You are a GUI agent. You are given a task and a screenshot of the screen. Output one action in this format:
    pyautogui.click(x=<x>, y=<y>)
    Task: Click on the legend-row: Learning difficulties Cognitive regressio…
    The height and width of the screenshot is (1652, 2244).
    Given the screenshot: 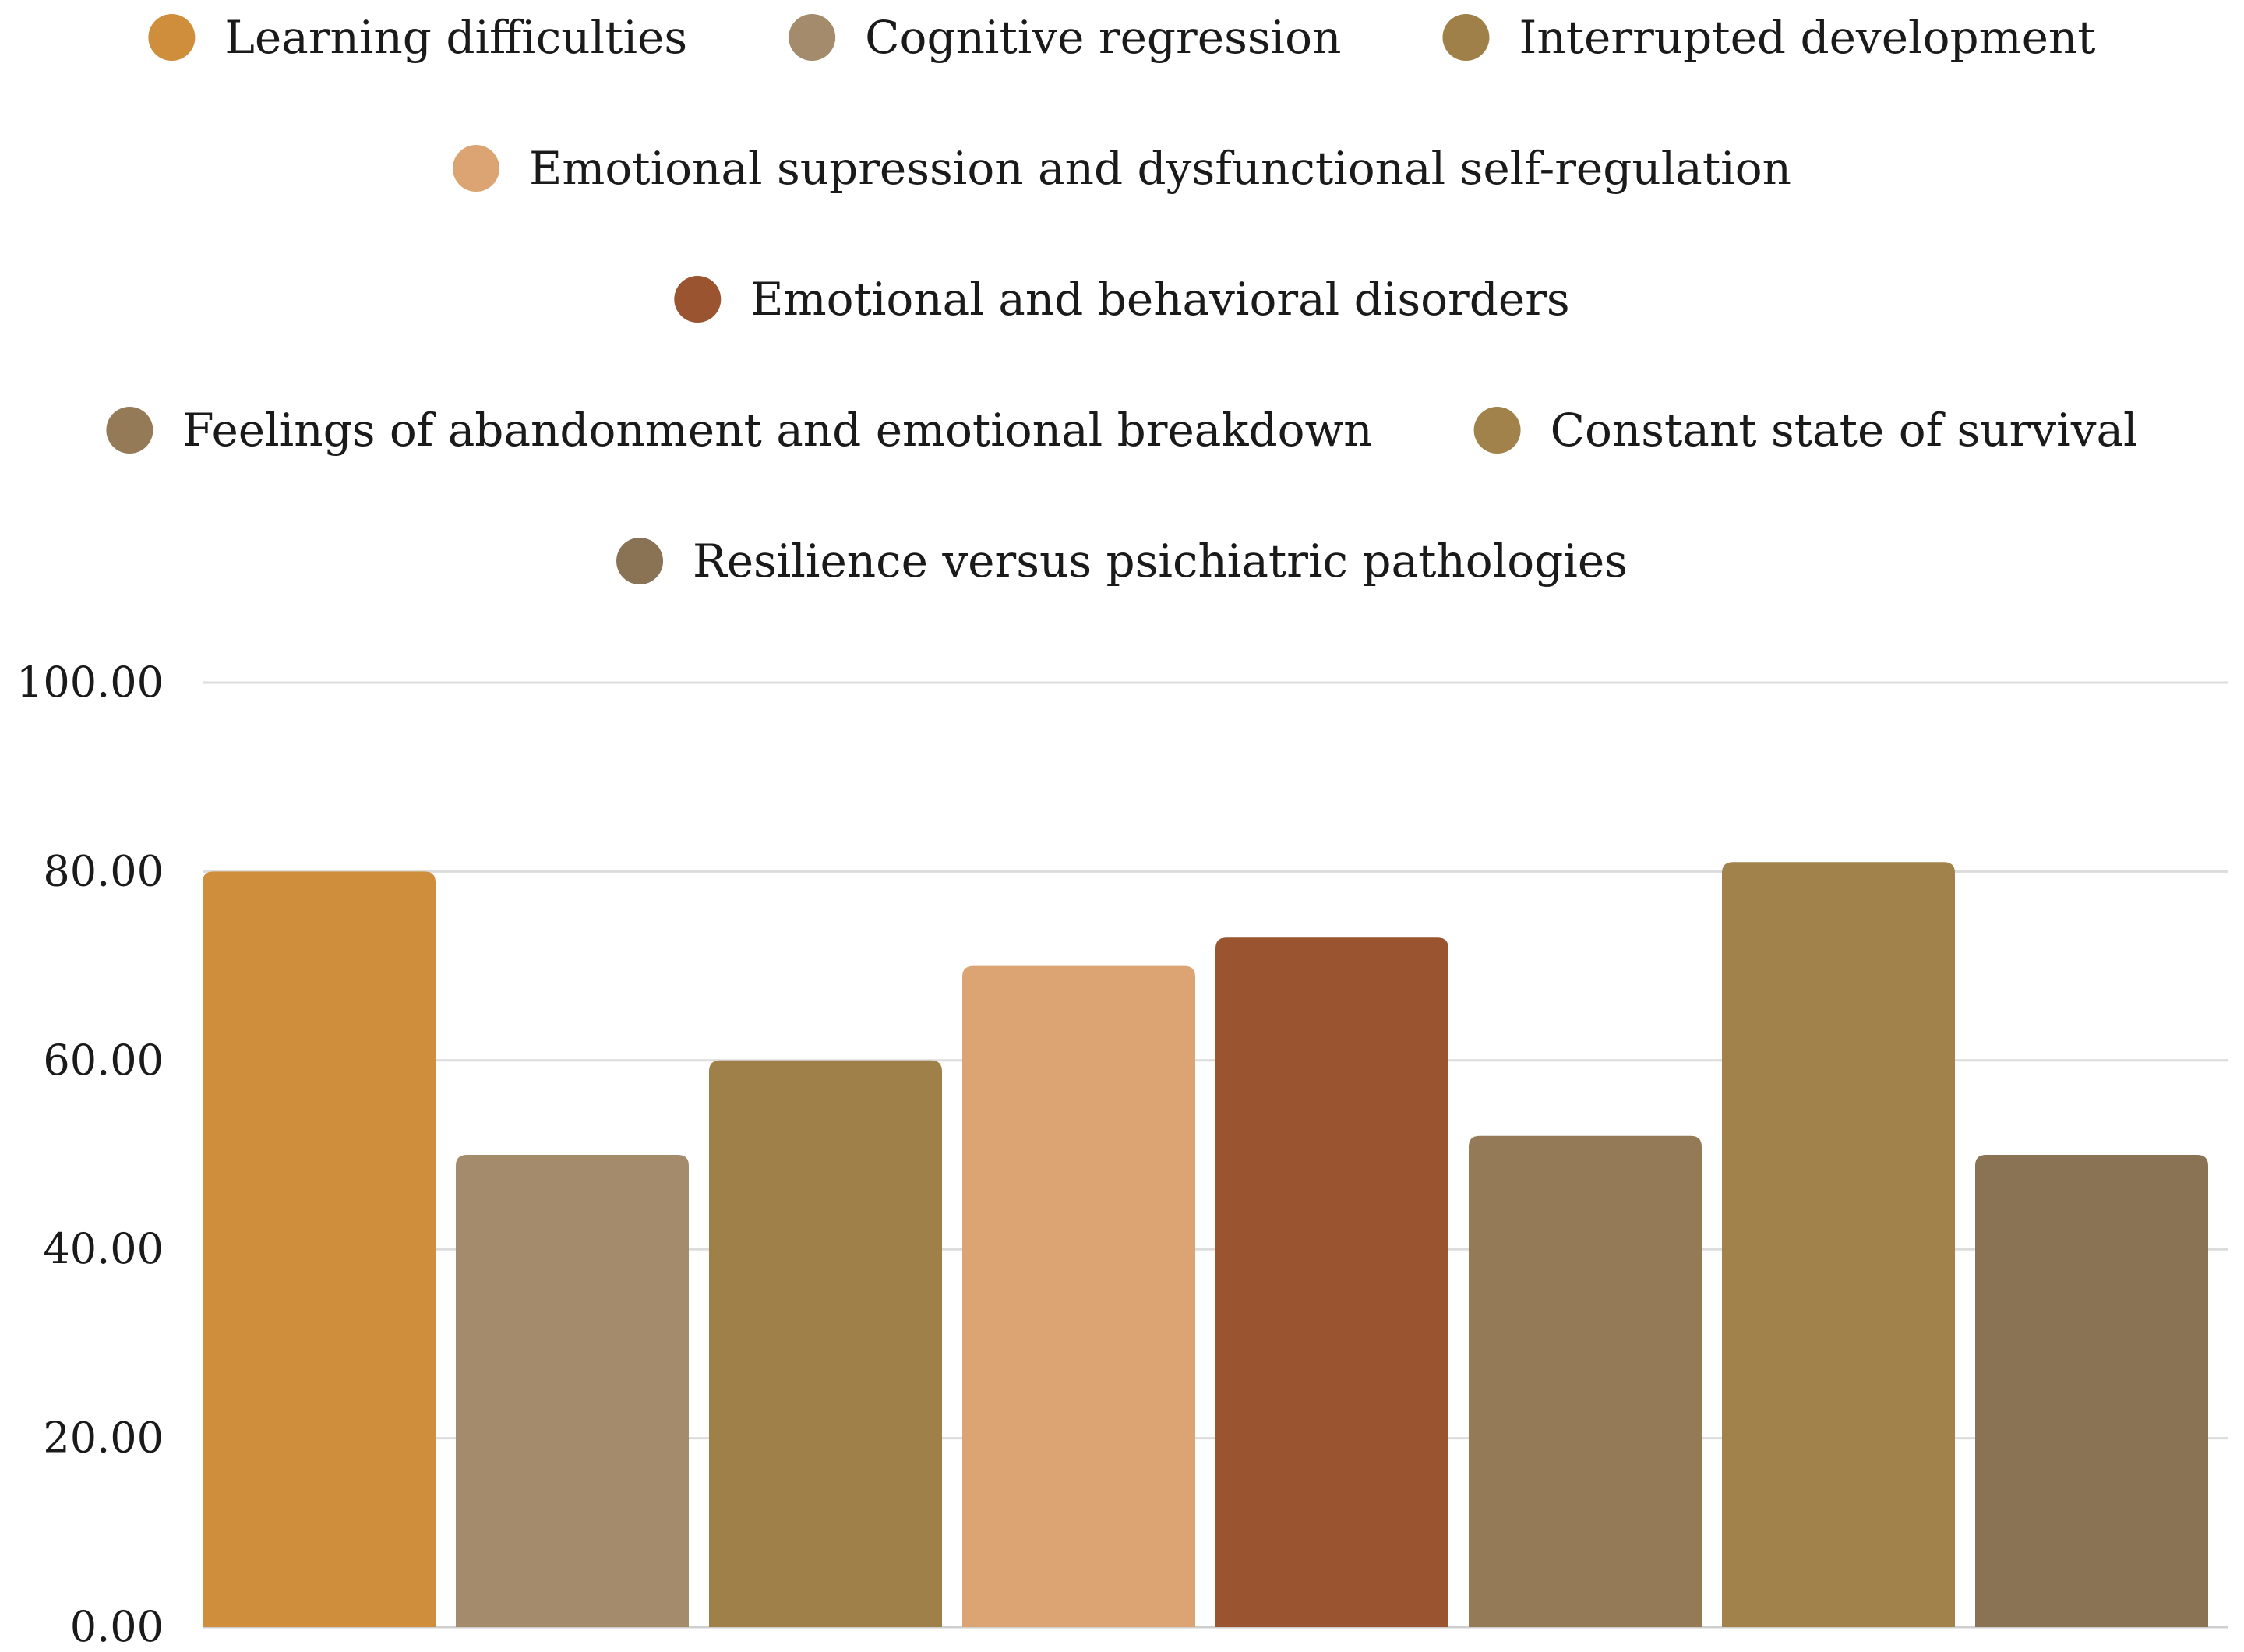 What is the action you would take?
    pyautogui.click(x=1122, y=37)
    